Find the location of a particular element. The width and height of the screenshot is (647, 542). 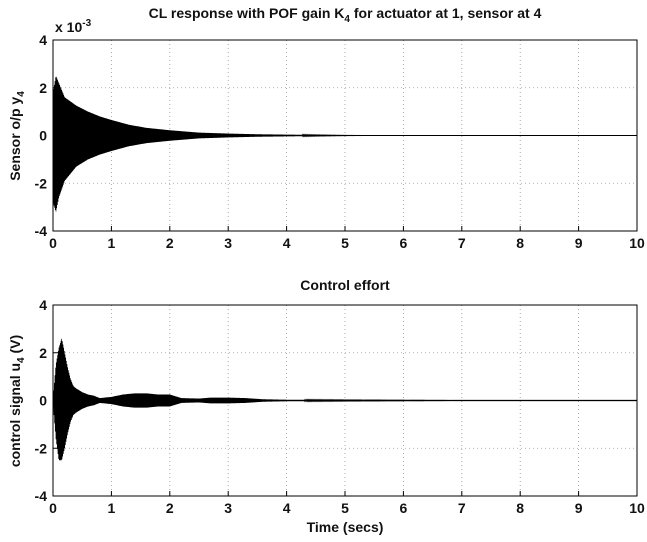

top-x-tick-label-1: 1 is located at coordinates (112, 243).